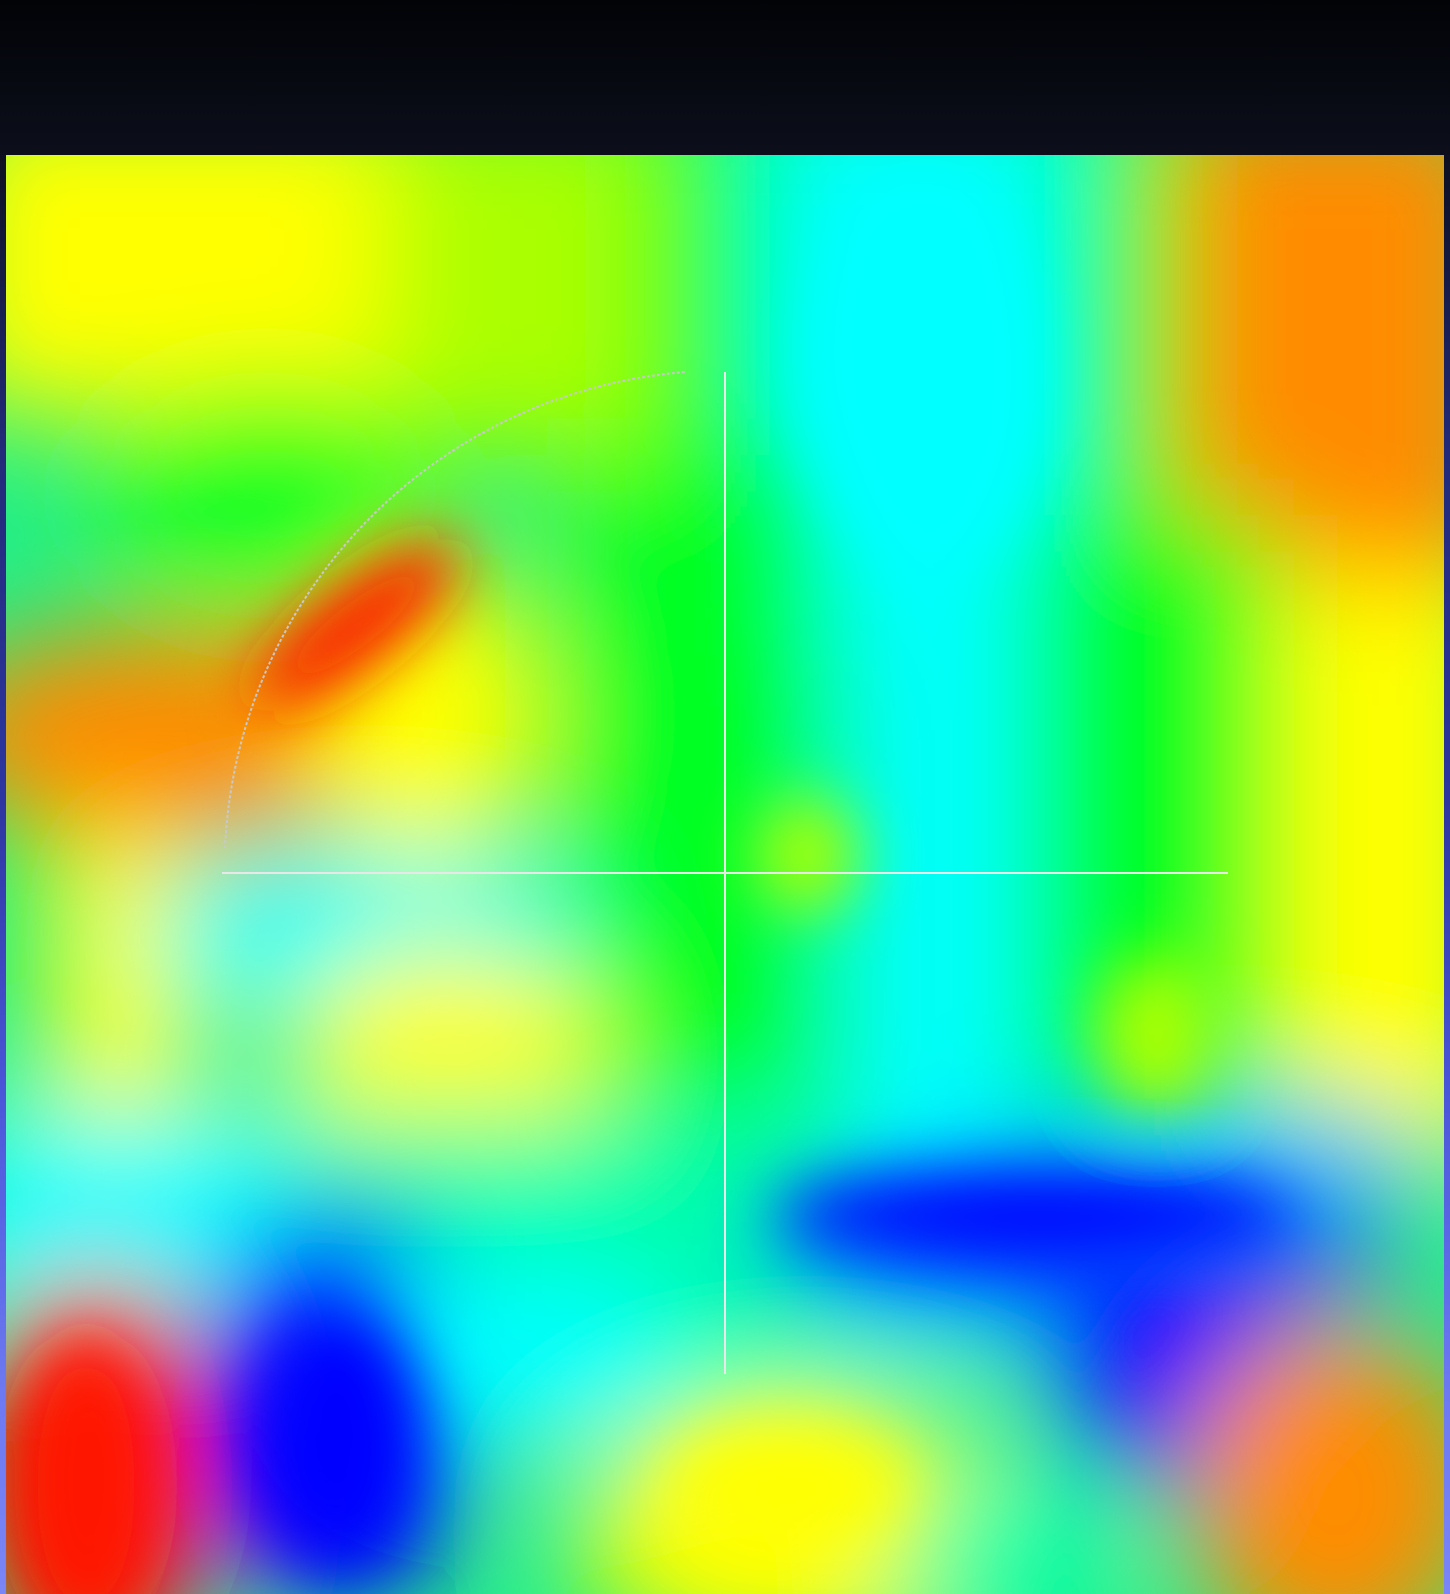 The width and height of the screenshot is (1450, 1594). I want to click on heat-region-center-green, so click(696, 775).